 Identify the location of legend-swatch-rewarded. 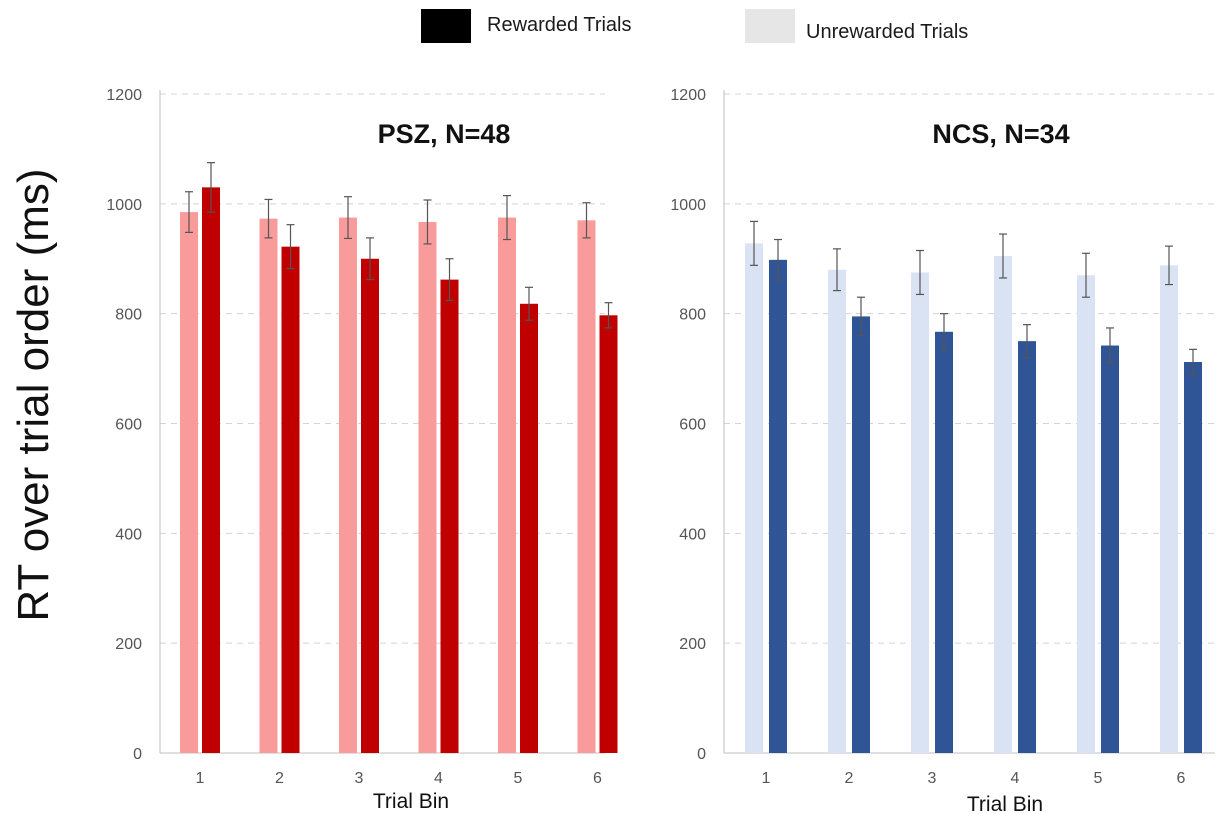
(446, 26).